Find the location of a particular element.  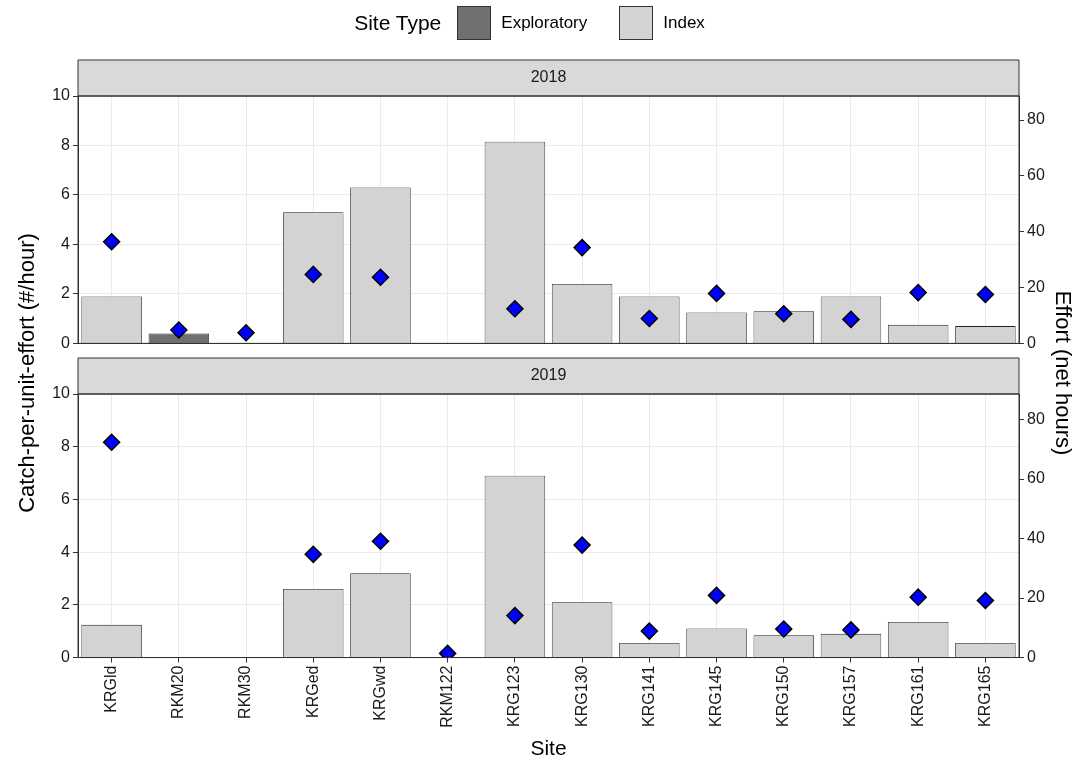

x-tick-label: KRGed is located at coordinates (312, 692).